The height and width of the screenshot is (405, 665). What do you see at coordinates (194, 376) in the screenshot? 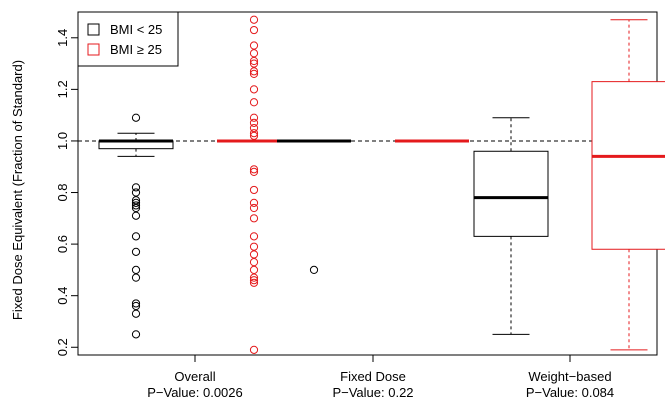
I see `x-group-label: Overall` at bounding box center [194, 376].